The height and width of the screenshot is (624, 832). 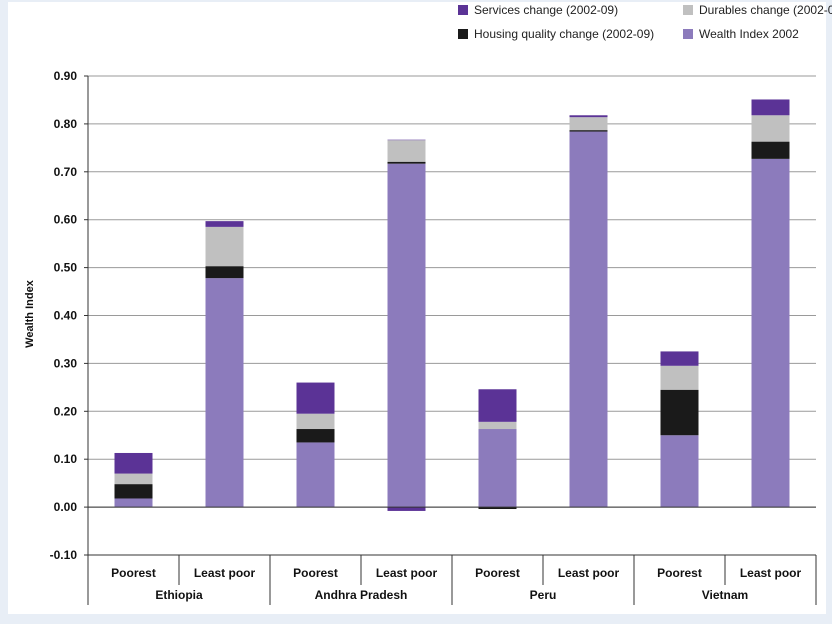 What do you see at coordinates (66, 76) in the screenshot?
I see `y-tick-label: 0.90` at bounding box center [66, 76].